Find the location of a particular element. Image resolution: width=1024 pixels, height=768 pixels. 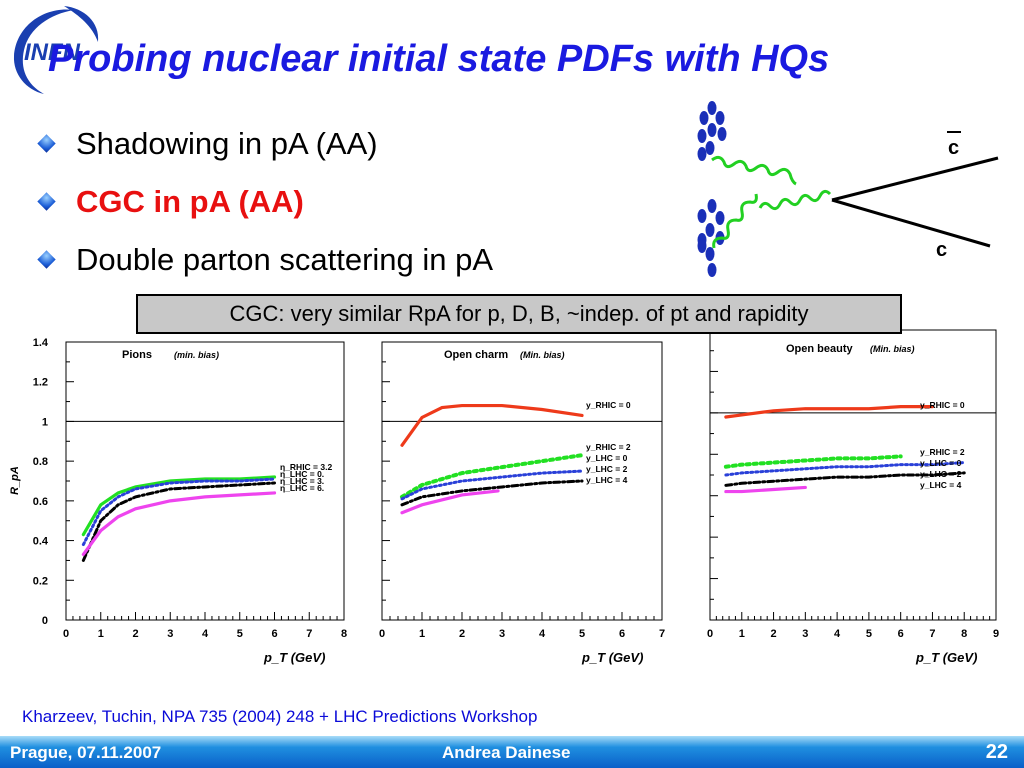

logo-text: INFN is located at coordinates (52, 52).